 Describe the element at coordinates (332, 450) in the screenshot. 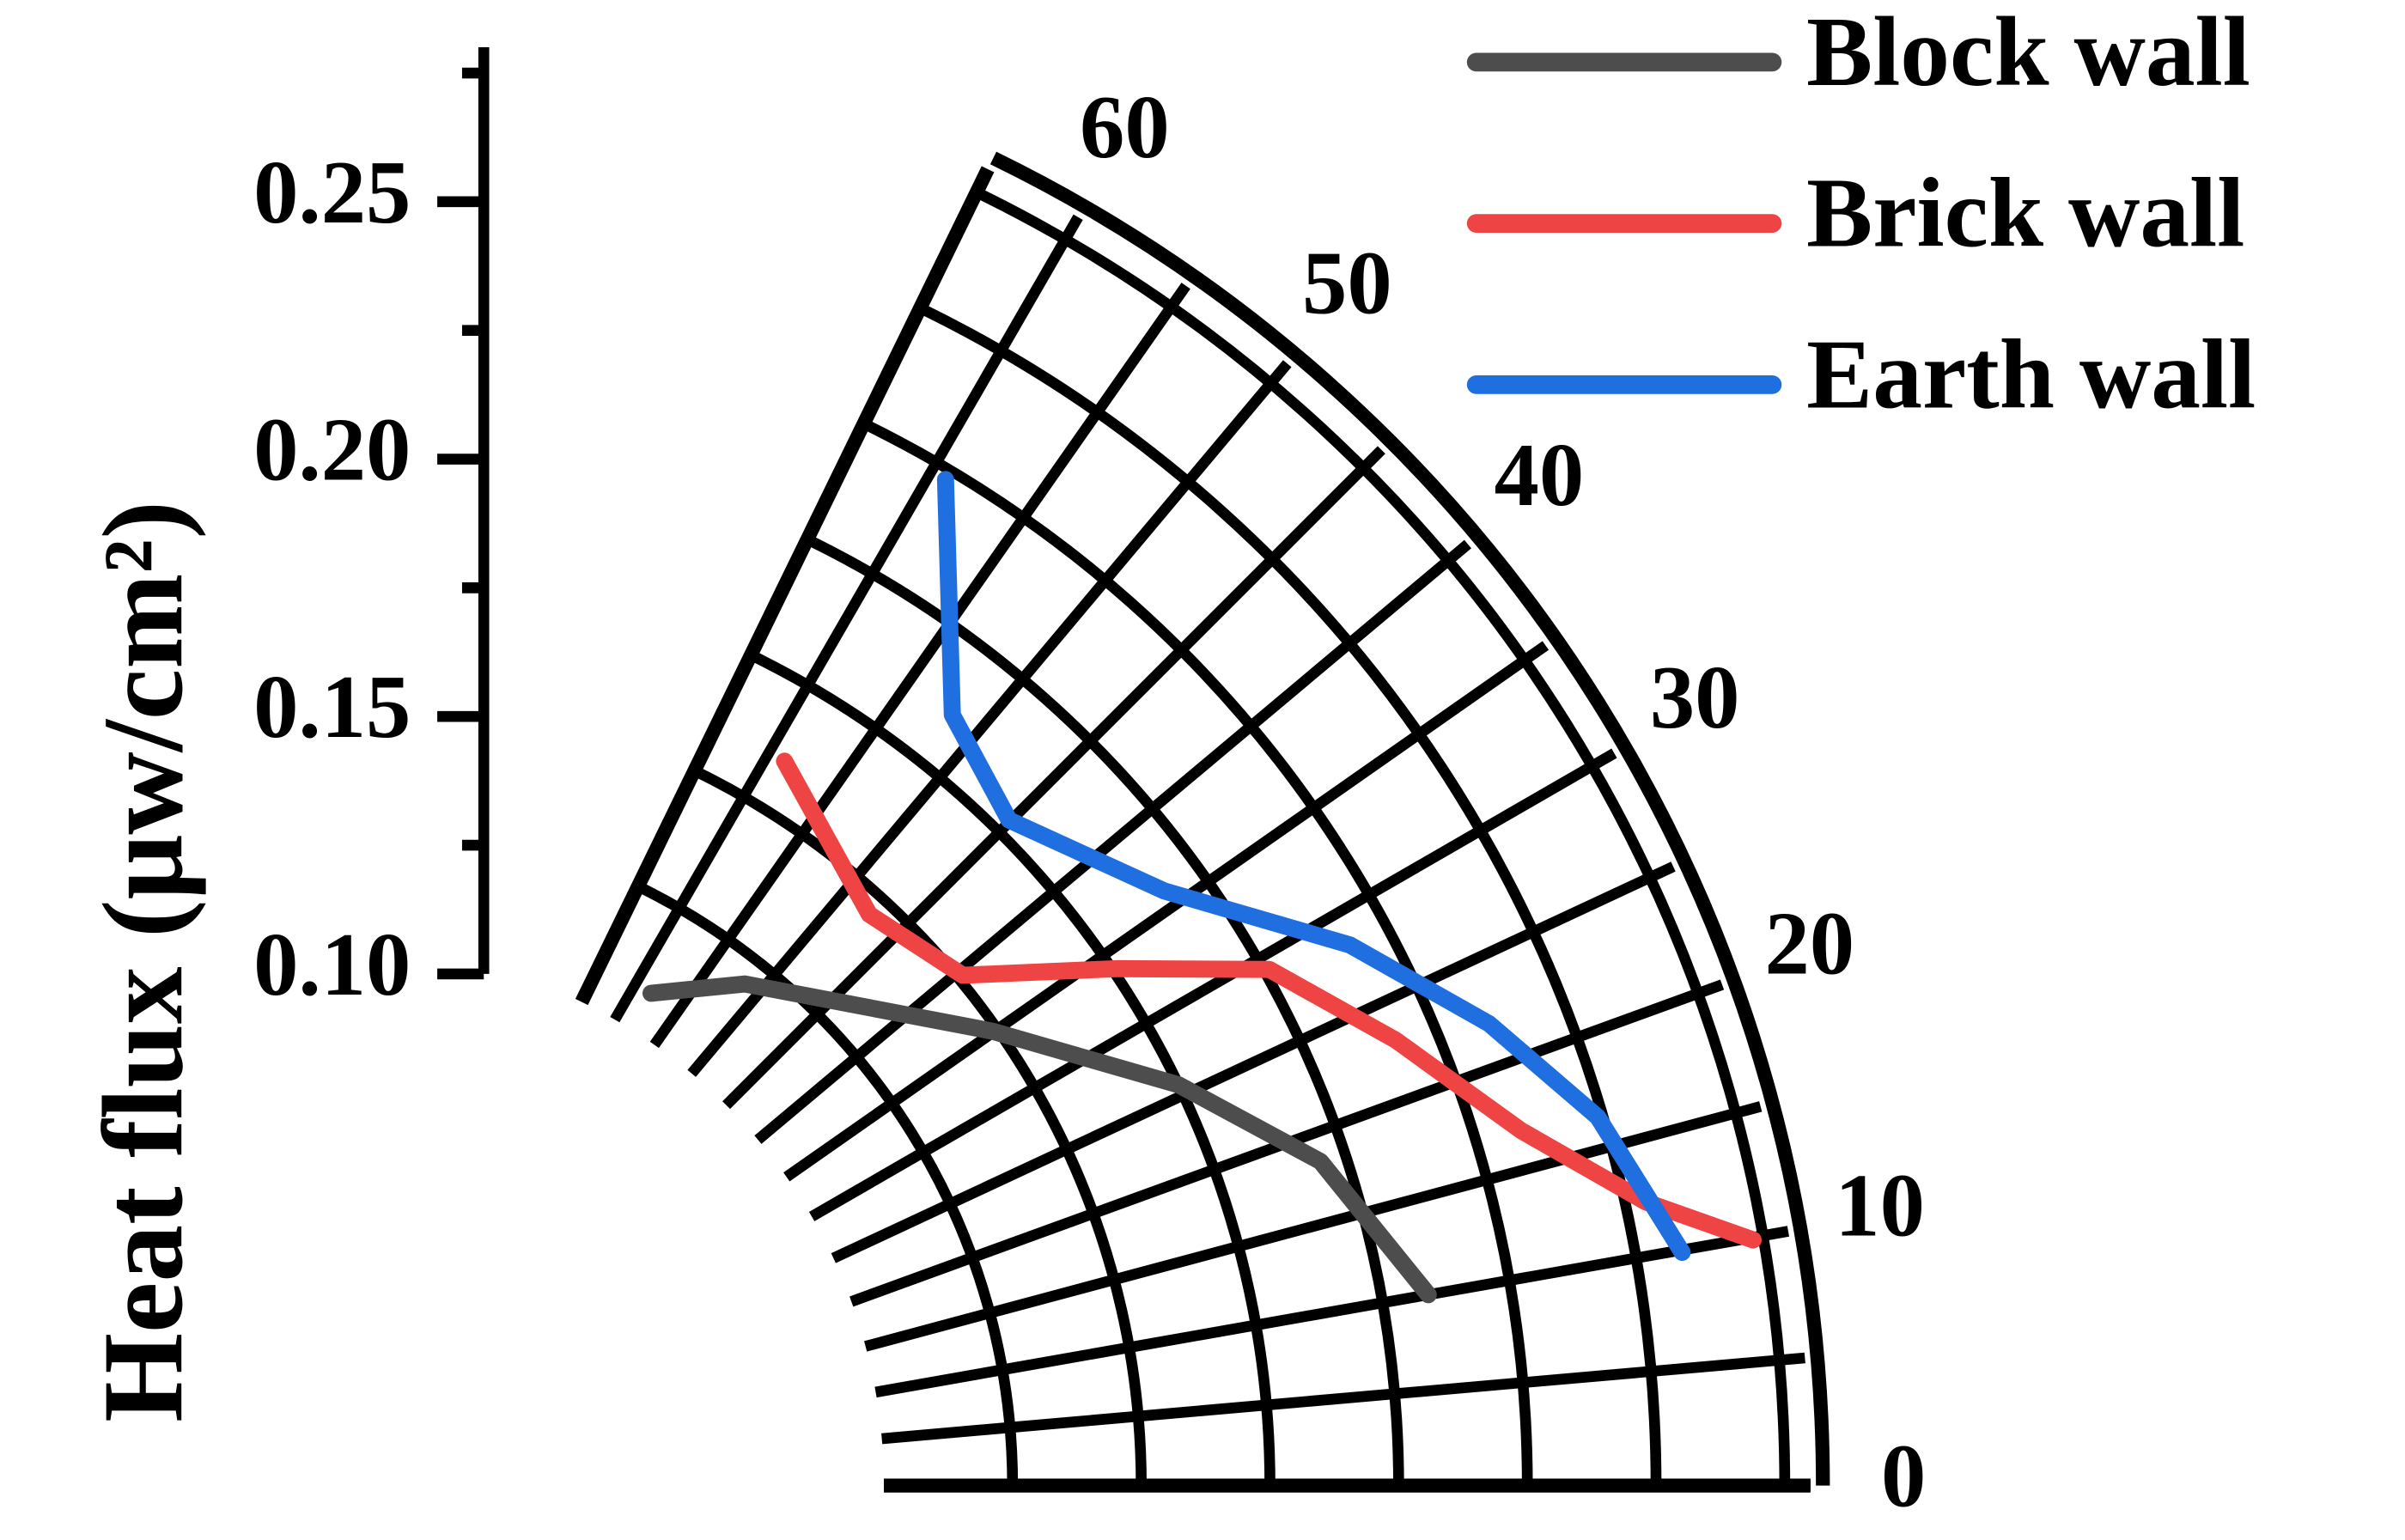

I see `y-tick-label: 0.20` at that location.